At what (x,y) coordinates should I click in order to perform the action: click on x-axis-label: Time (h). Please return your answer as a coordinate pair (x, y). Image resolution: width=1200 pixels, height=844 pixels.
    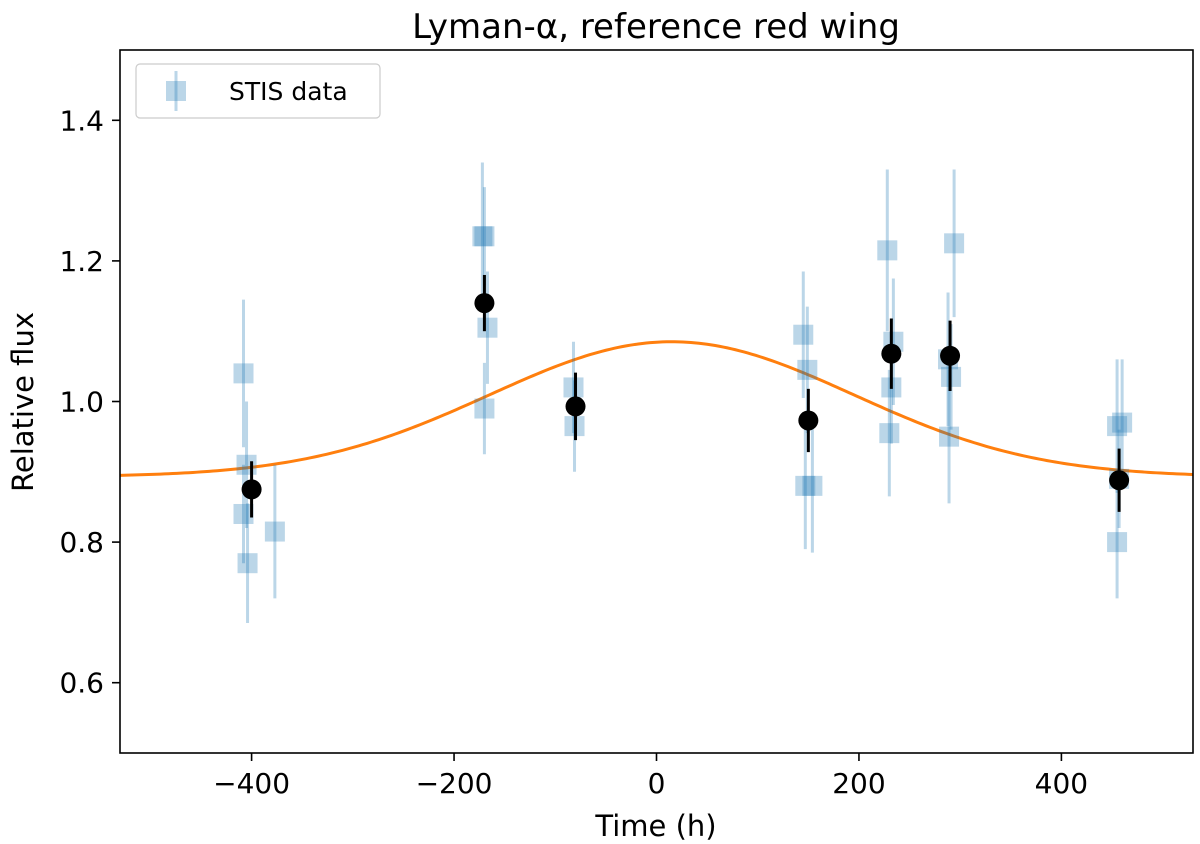
    Looking at the image, I should click on (655, 826).